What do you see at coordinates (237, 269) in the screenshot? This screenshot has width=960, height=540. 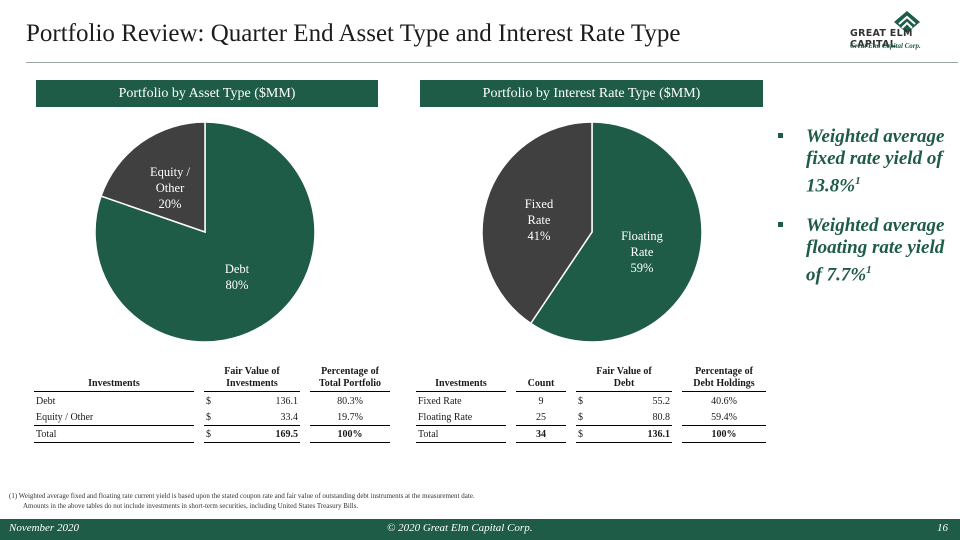 I see `pie-label-line1: Debt` at bounding box center [237, 269].